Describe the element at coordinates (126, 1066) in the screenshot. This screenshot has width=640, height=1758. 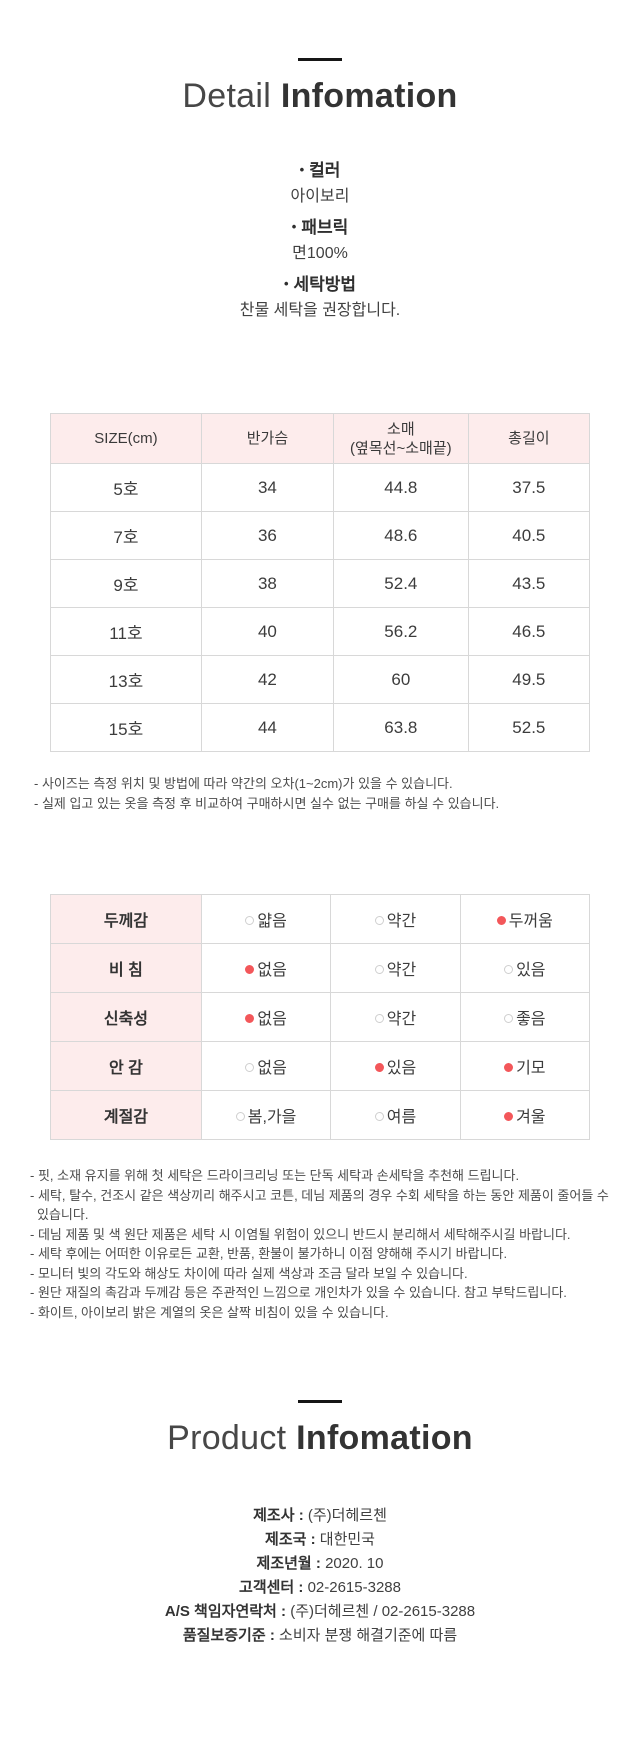
I see `attr-label: 안 감` at that location.